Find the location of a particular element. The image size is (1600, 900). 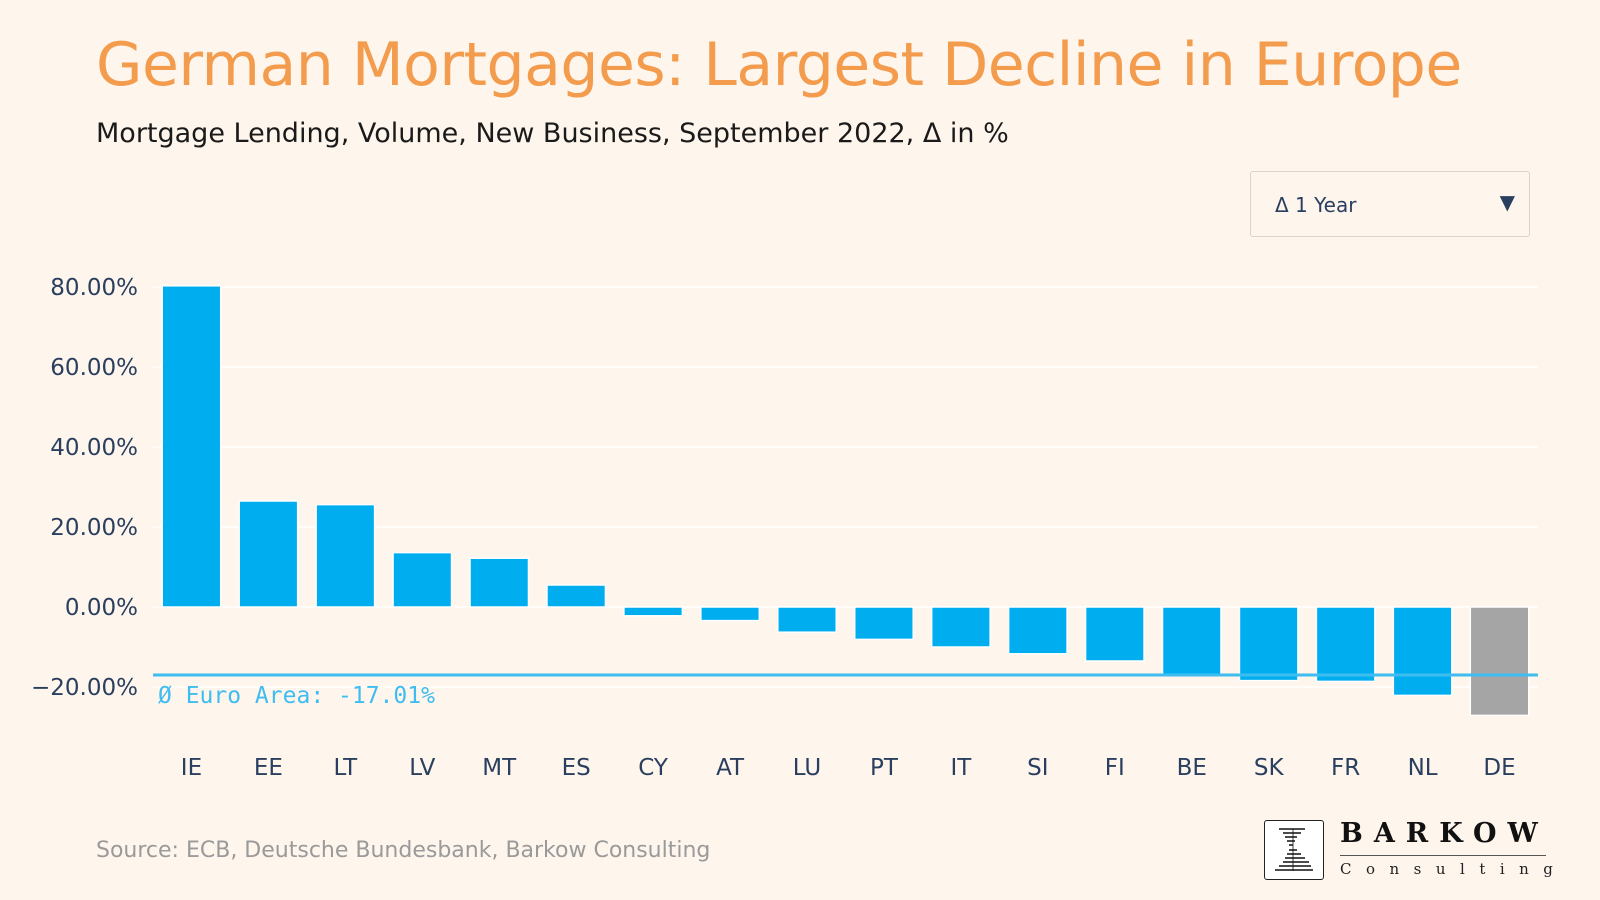

bar-de is located at coordinates (1499, 661).